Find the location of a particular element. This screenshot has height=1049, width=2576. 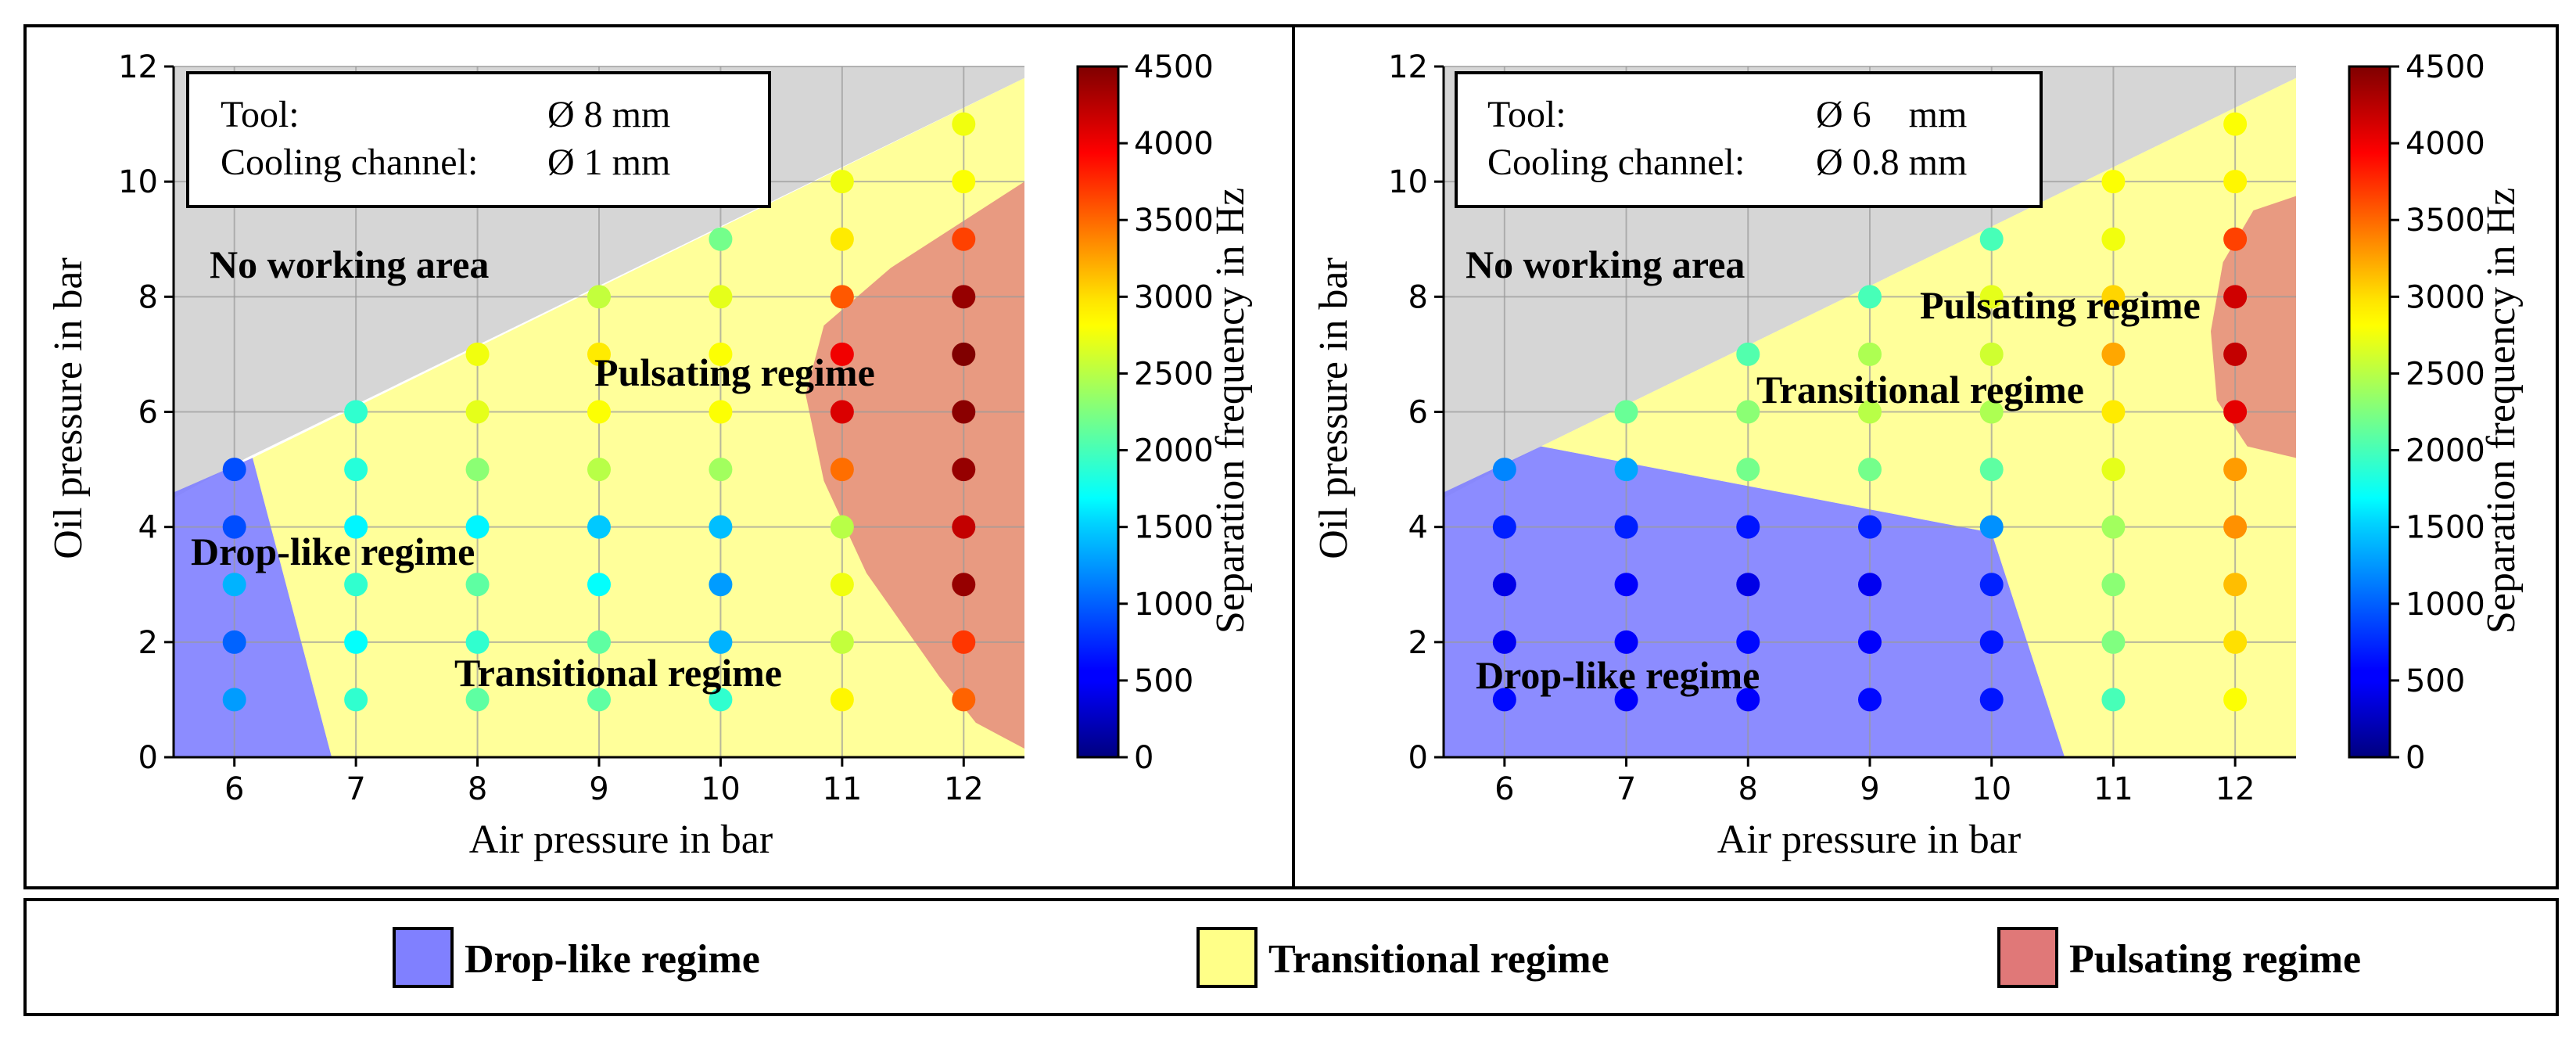

colorbar-gradient is located at coordinates (2369, 412).